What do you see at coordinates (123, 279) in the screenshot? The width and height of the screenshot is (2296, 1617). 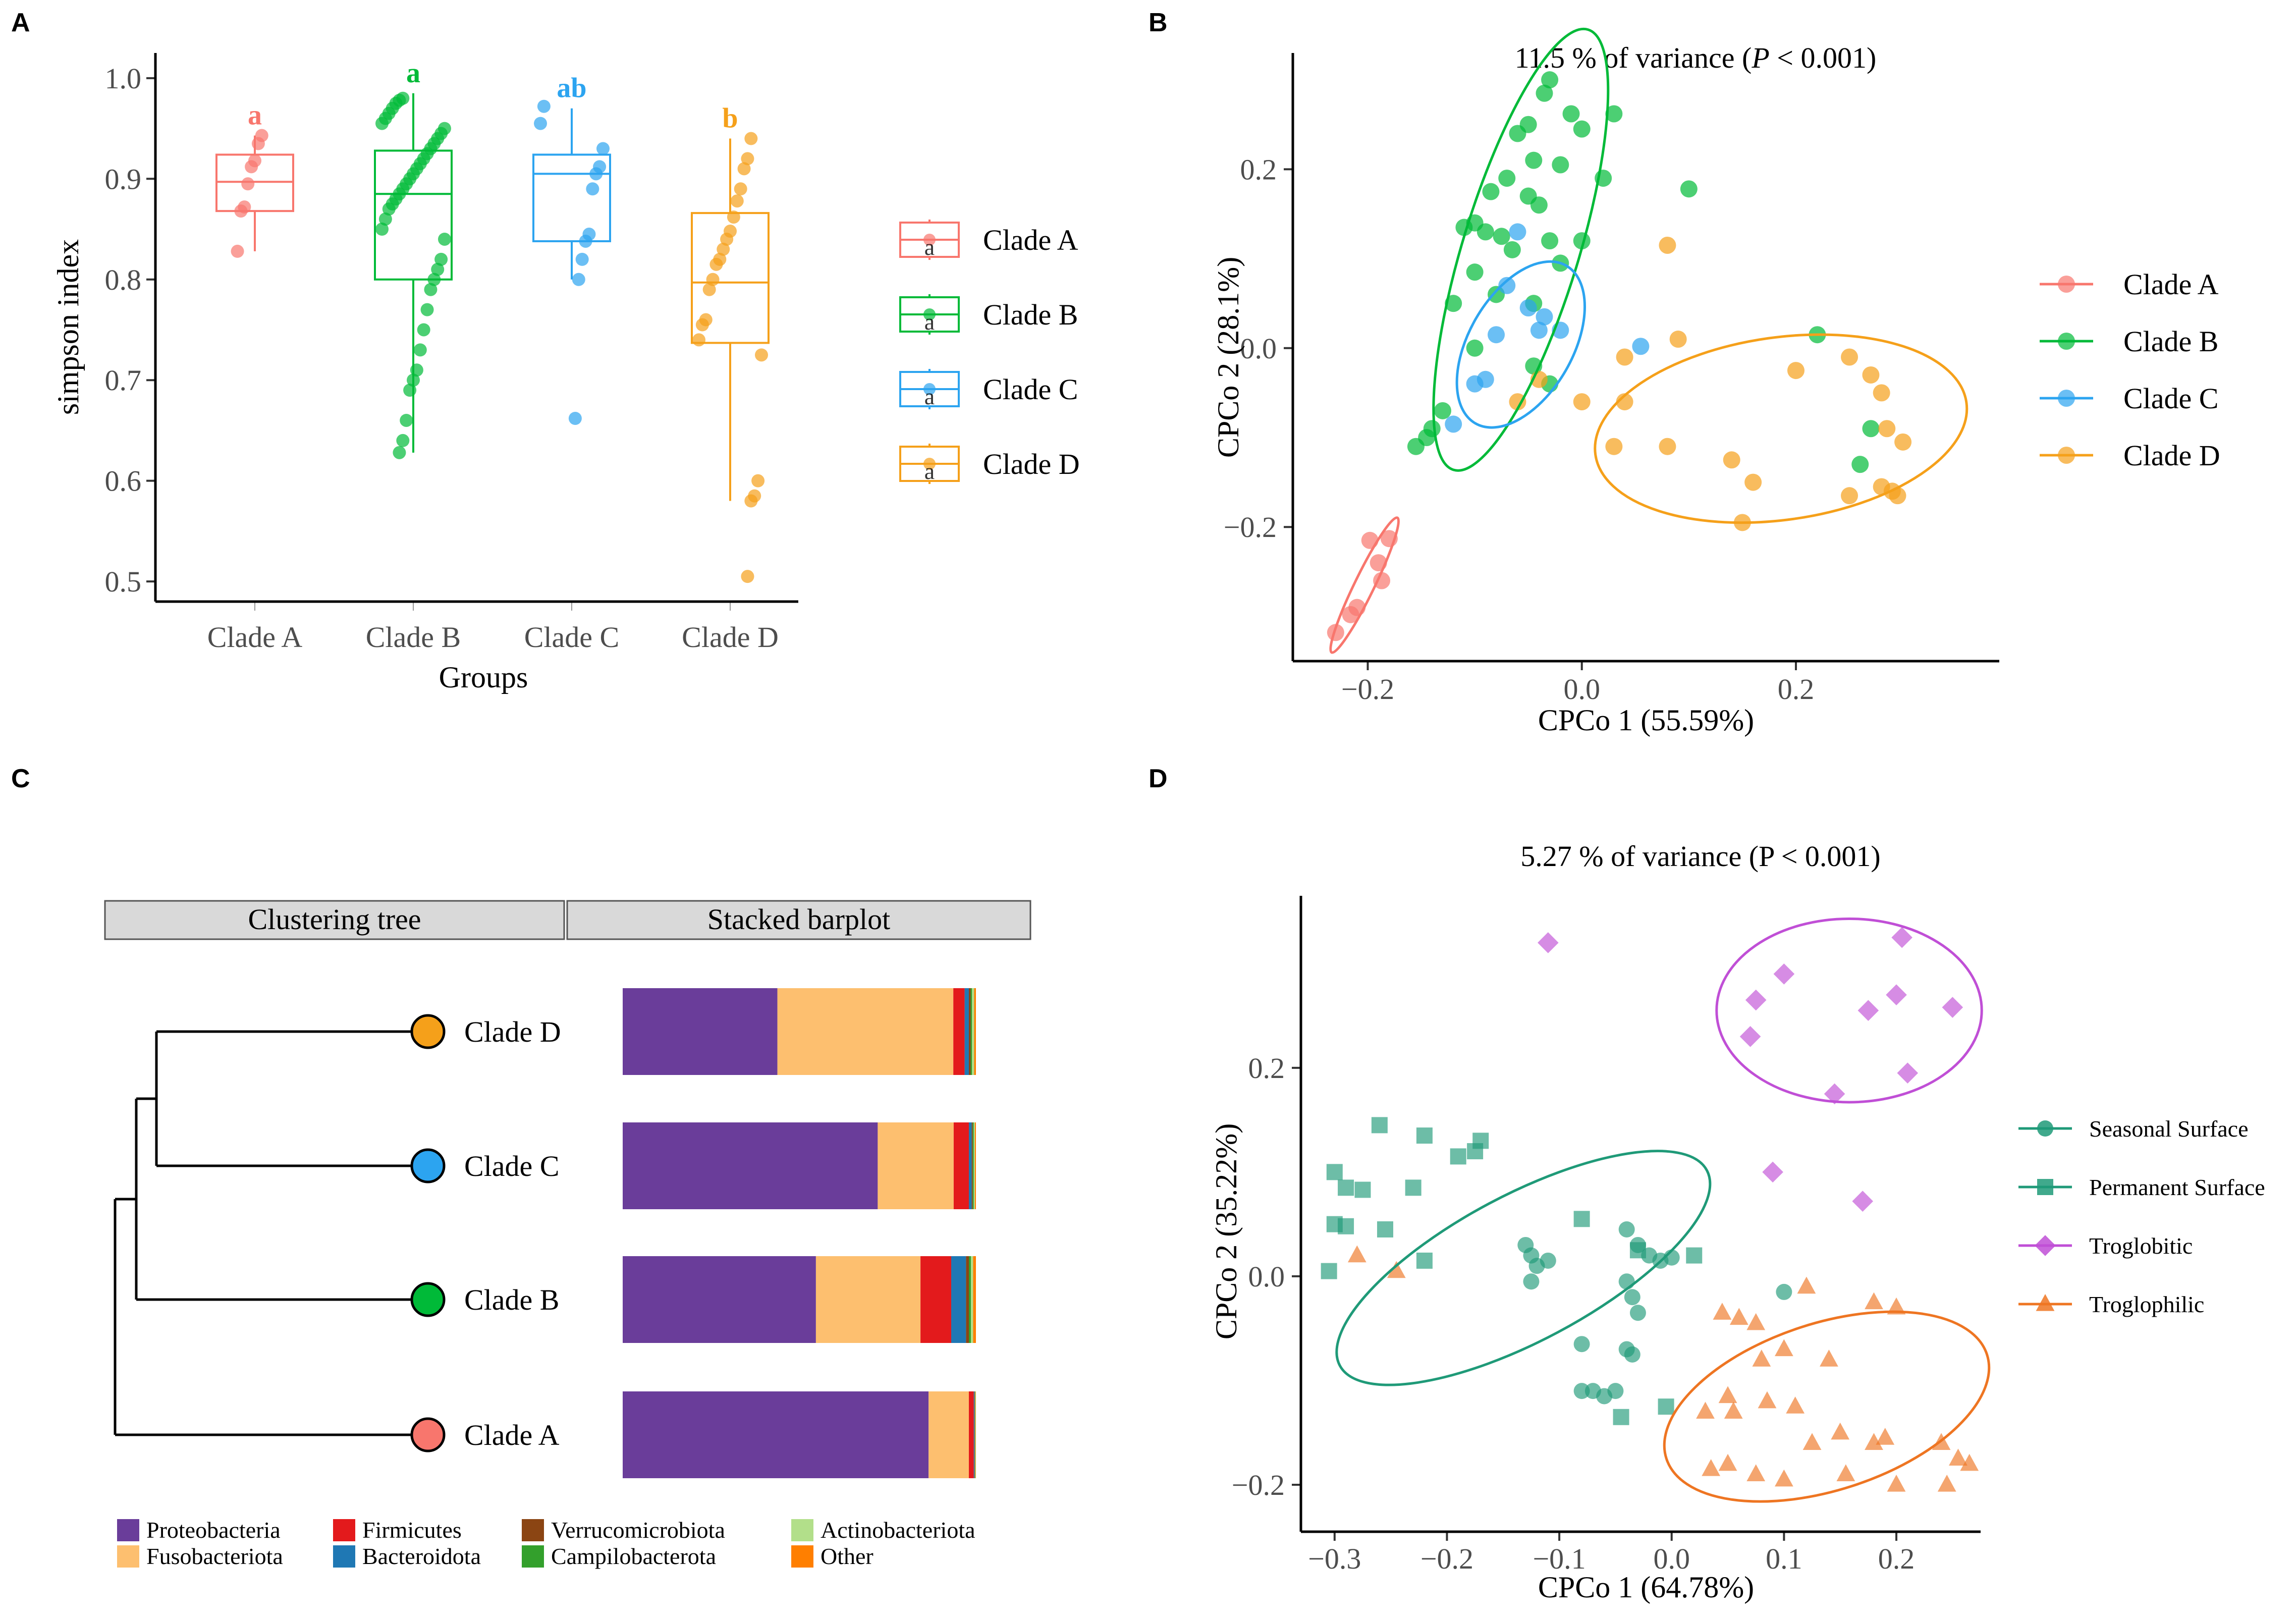 I see `y-tick-label: 0.8` at bounding box center [123, 279].